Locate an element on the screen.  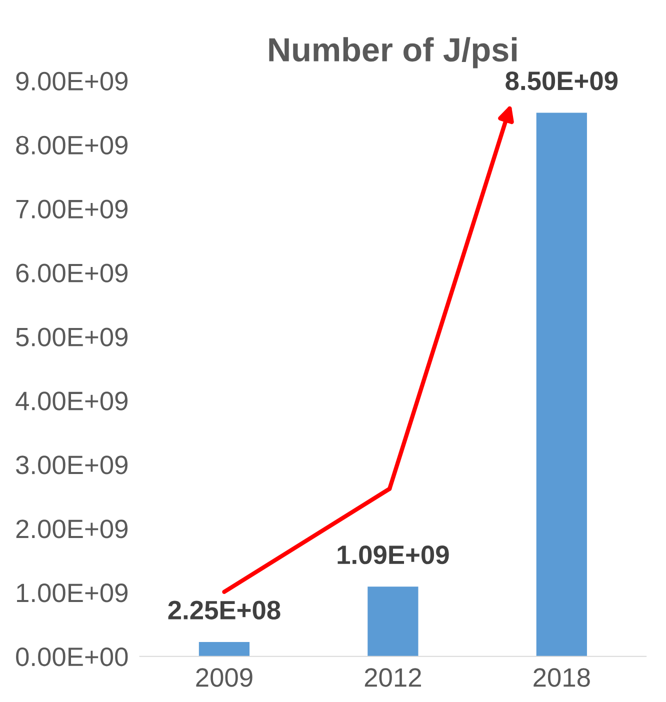
y-tick-label: 0.00E+00 is located at coordinates (72, 657).